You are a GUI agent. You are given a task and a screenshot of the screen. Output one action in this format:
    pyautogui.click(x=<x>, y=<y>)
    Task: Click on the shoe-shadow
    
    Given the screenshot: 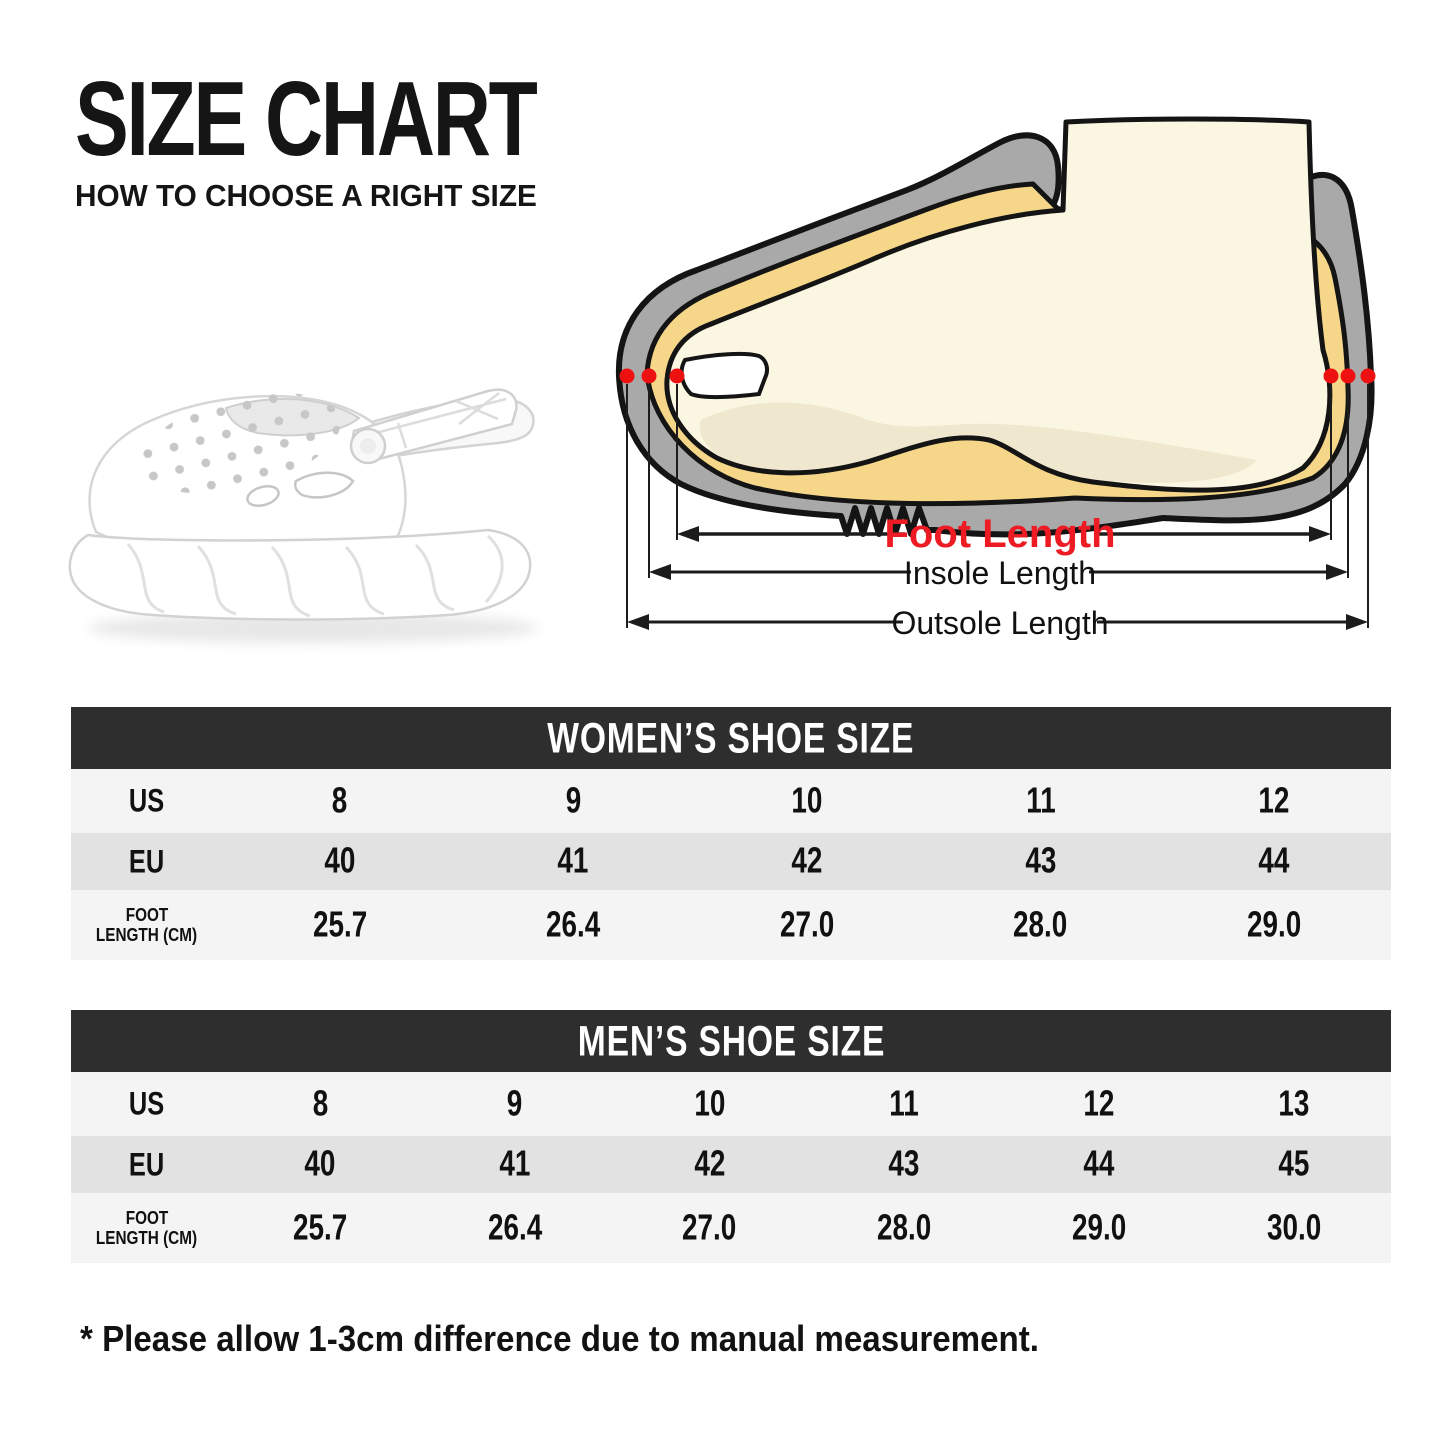 What is the action you would take?
    pyautogui.click(x=313, y=628)
    